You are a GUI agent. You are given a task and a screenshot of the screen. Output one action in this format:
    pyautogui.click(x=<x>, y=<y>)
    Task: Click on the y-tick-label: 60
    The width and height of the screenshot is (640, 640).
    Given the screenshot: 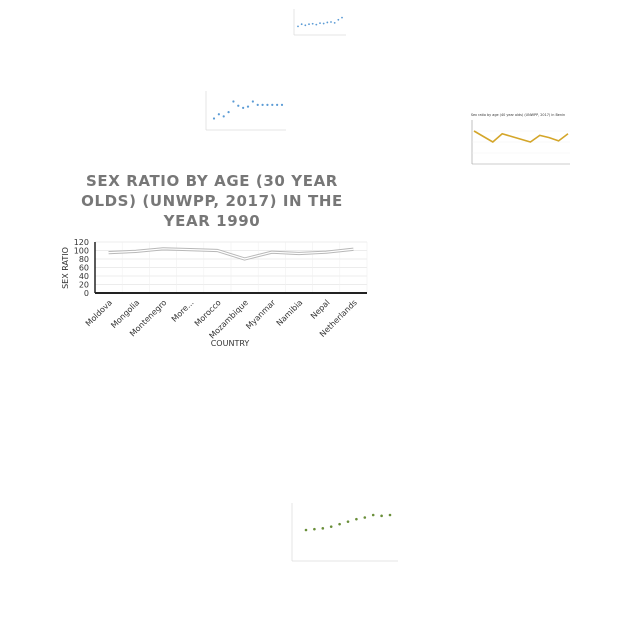 What is the action you would take?
    pyautogui.click(x=84, y=268)
    